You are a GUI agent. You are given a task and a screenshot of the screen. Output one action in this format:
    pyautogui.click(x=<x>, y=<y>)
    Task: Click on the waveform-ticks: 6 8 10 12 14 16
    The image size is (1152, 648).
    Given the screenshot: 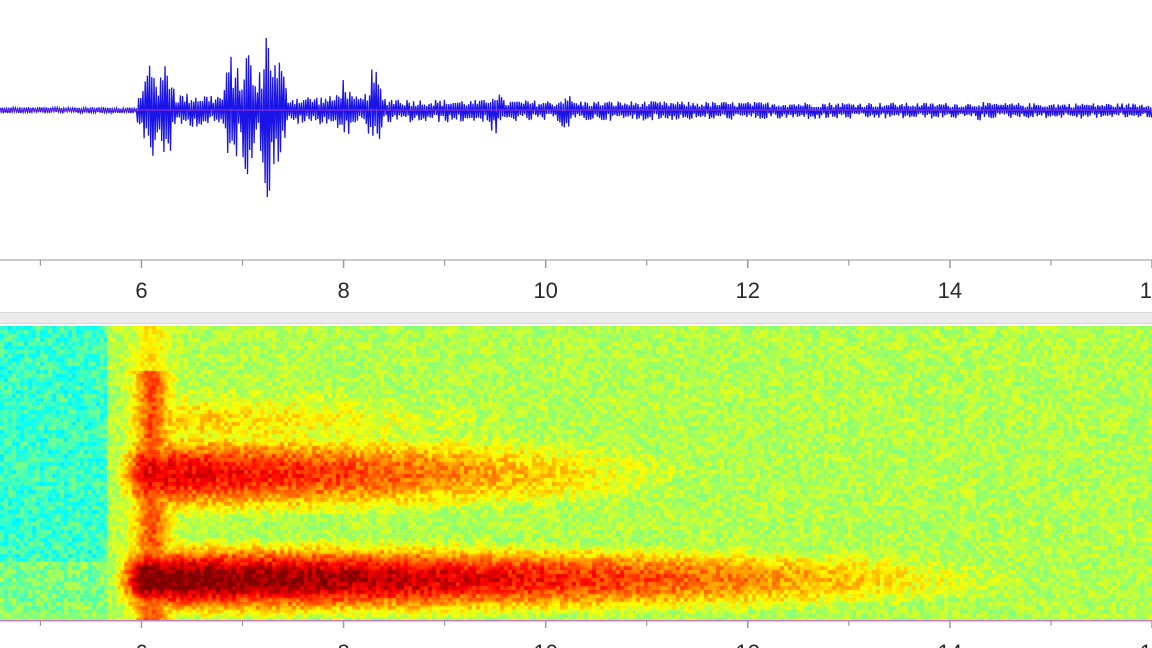 What is the action you would take?
    pyautogui.click(x=595, y=281)
    